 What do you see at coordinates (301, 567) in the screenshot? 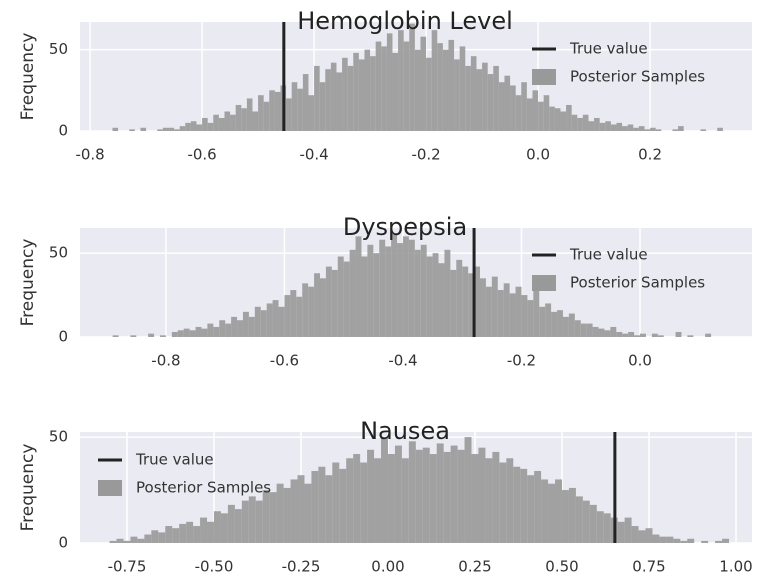
I see `x-tick-label: -0.25` at bounding box center [301, 567].